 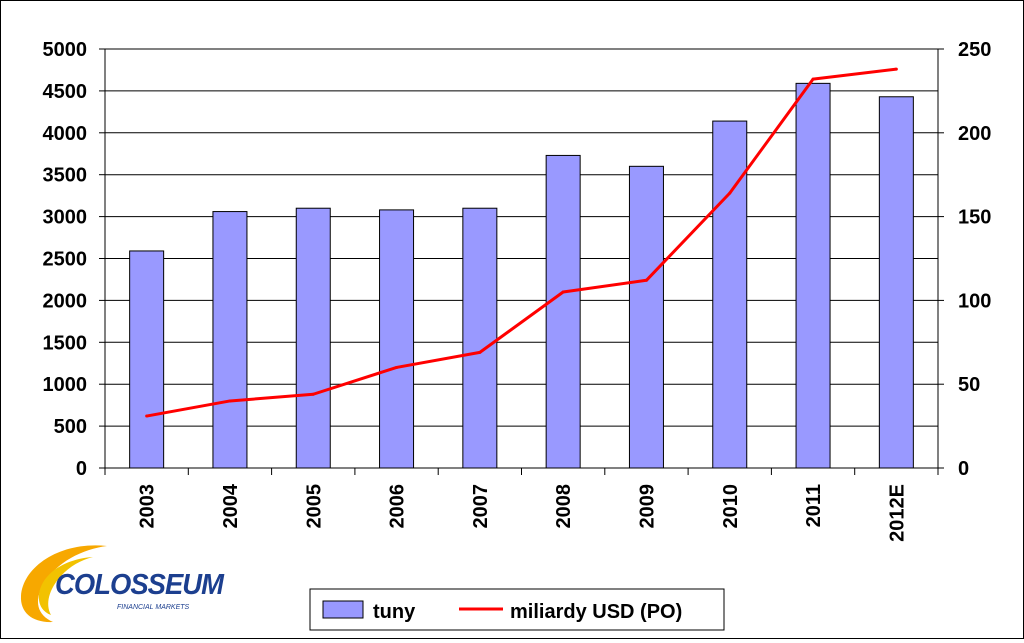 I want to click on x-axis-tick-label: 2009, so click(x=647, y=506).